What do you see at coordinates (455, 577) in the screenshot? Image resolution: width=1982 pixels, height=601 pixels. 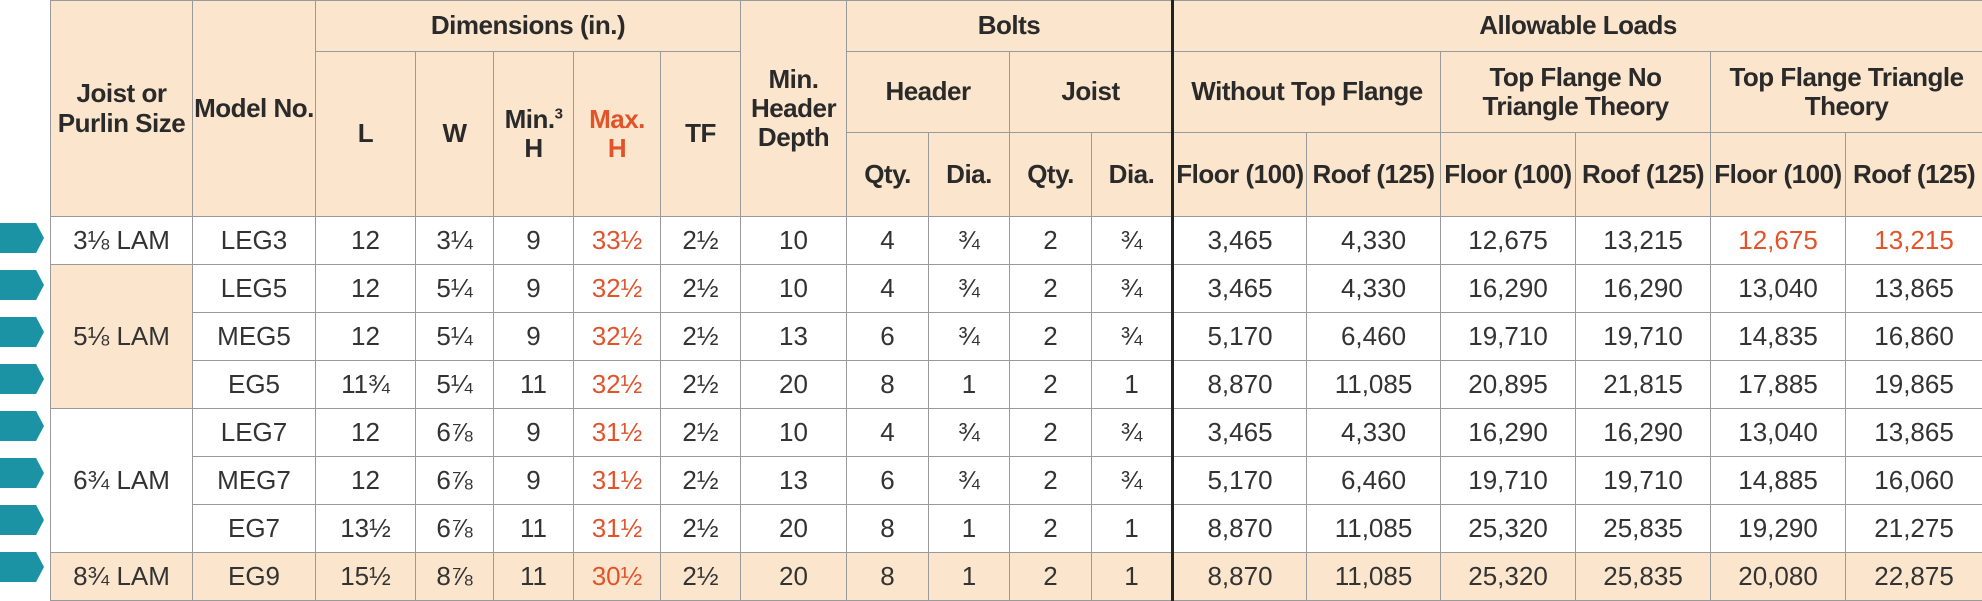 I see `cell-W: 8⅞` at bounding box center [455, 577].